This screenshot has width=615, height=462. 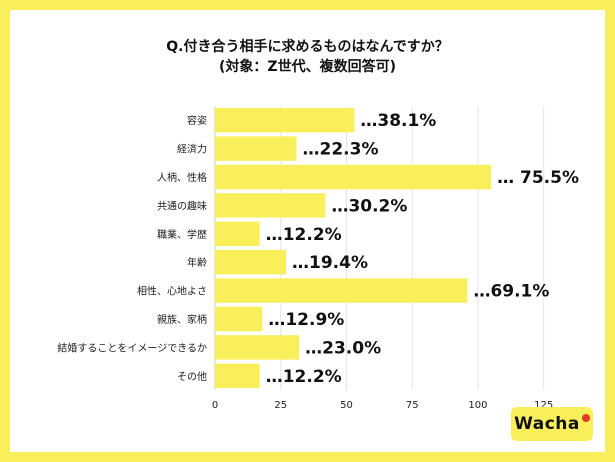 What do you see at coordinates (341, 150) in the screenshot?
I see `data-label: …22.3%` at bounding box center [341, 150].